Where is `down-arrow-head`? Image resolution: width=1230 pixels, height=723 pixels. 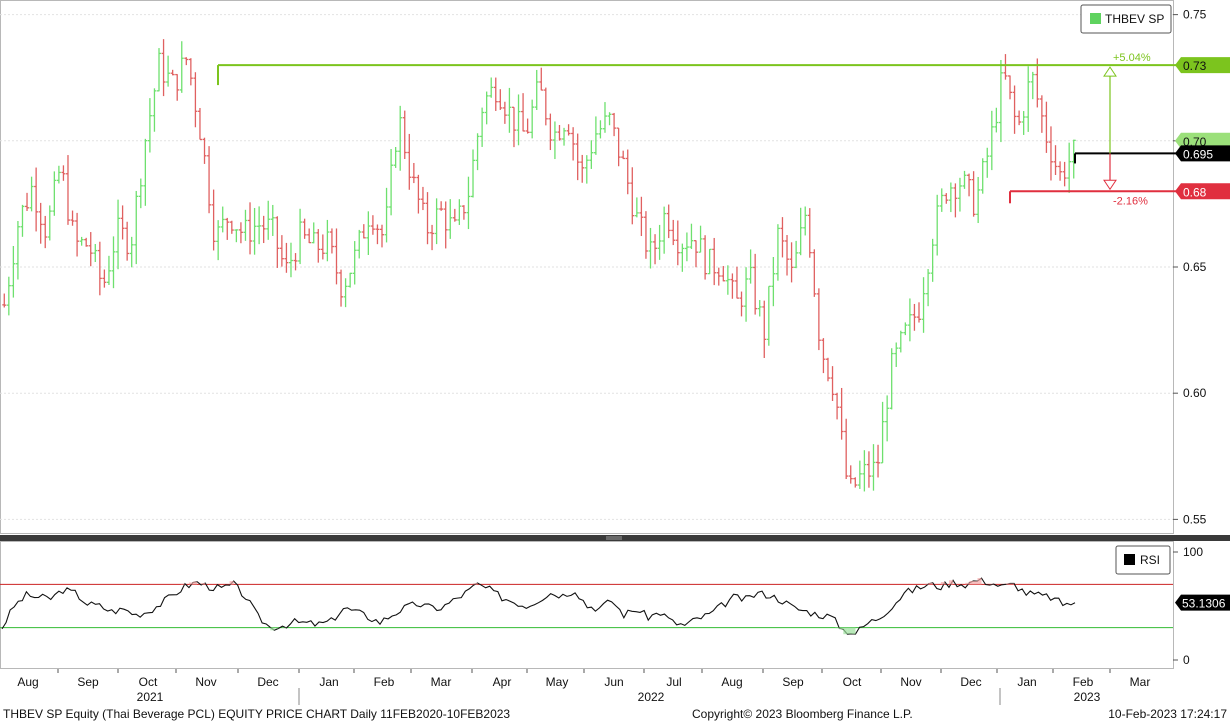
down-arrow-head is located at coordinates (1110, 185).